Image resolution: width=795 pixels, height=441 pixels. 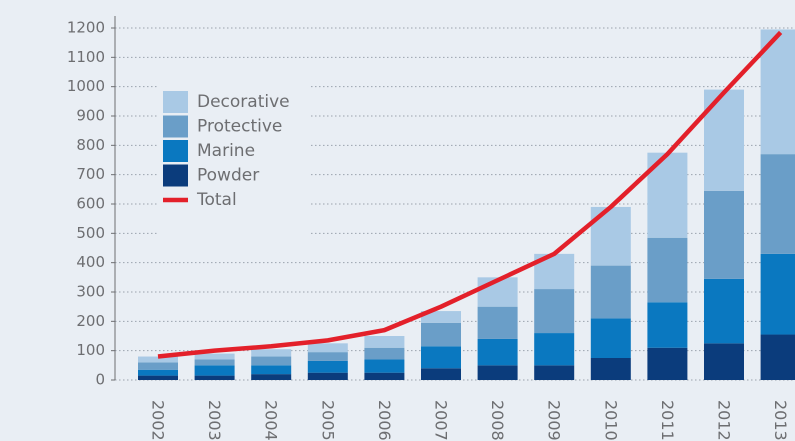 What do you see at coordinates (384, 420) in the screenshot?
I see `x-tick-label: 2006` at bounding box center [384, 420].